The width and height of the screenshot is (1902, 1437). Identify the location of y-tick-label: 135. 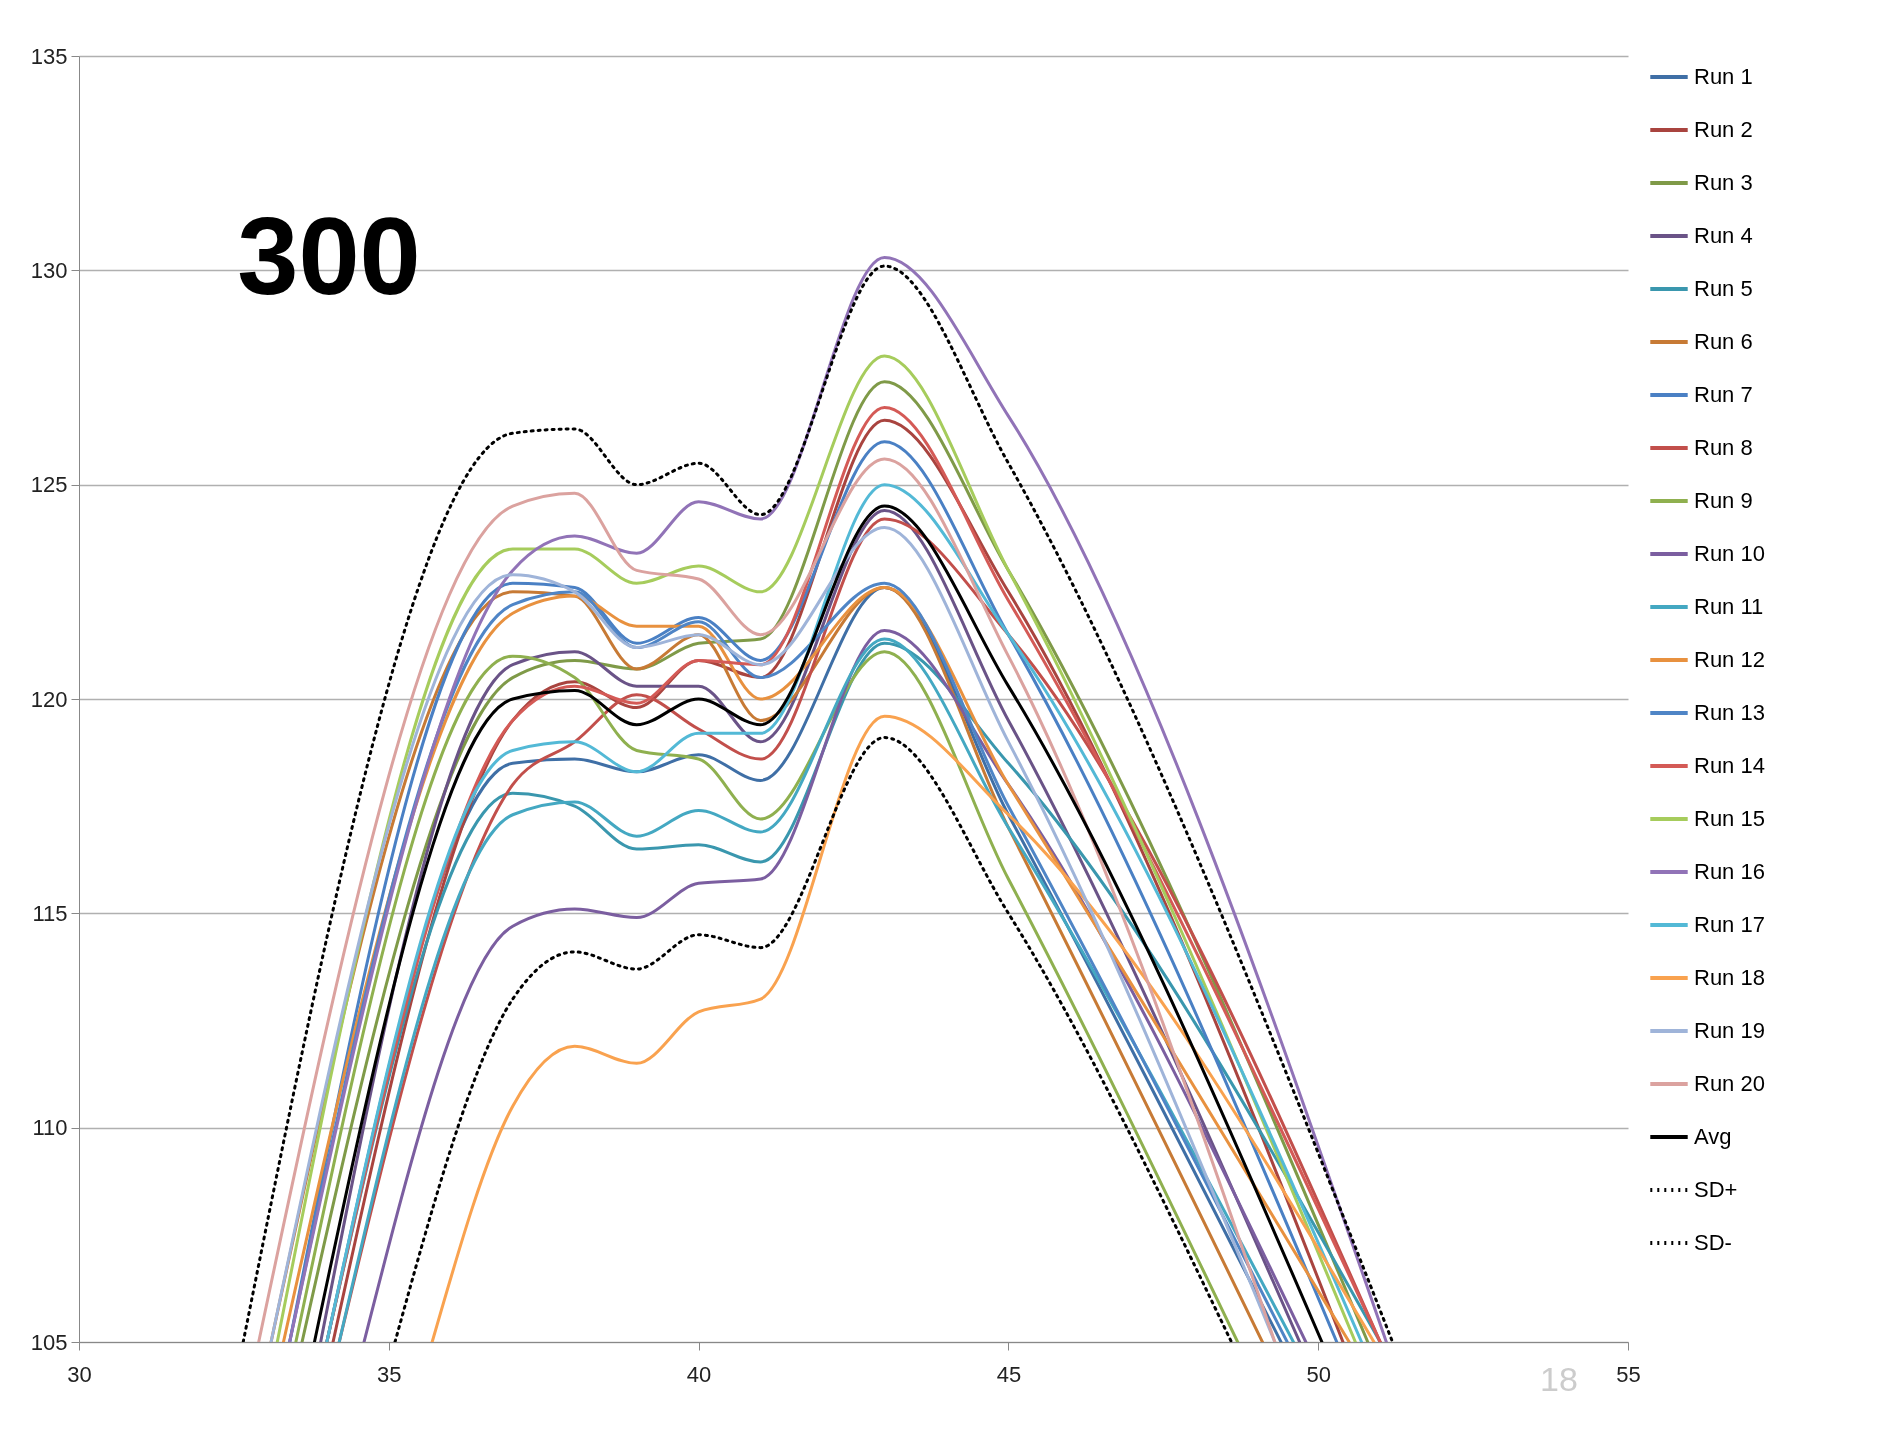
(49, 56).